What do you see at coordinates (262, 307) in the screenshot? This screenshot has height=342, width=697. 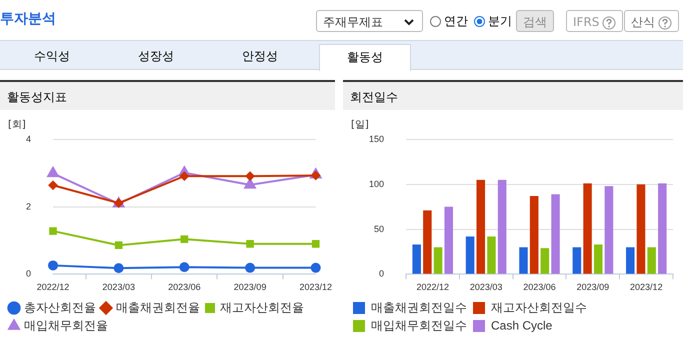 I see `legend-label: 재고자산회전율` at bounding box center [262, 307].